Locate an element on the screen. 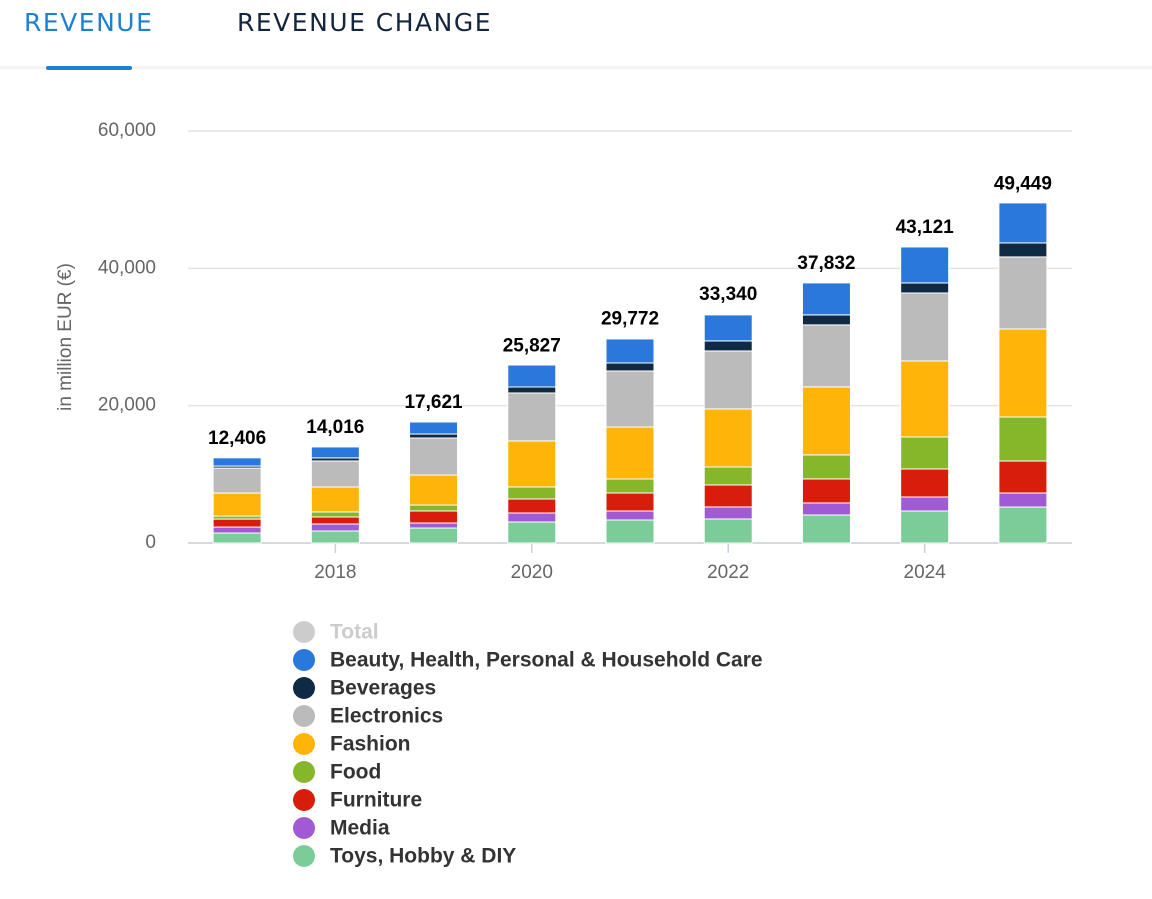 This screenshot has width=1152, height=899. tab-indicator is located at coordinates (89, 68).